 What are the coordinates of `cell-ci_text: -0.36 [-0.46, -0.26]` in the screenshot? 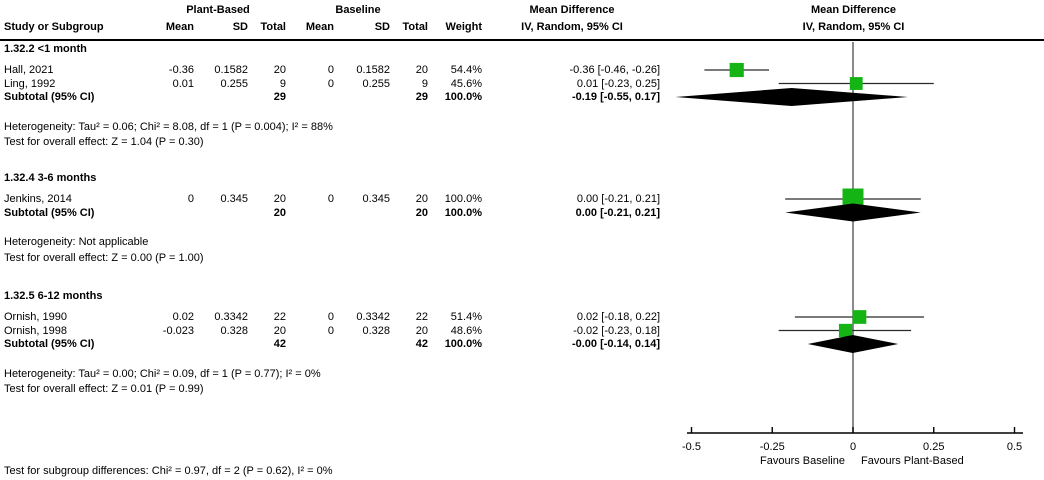 It's located at (615, 70).